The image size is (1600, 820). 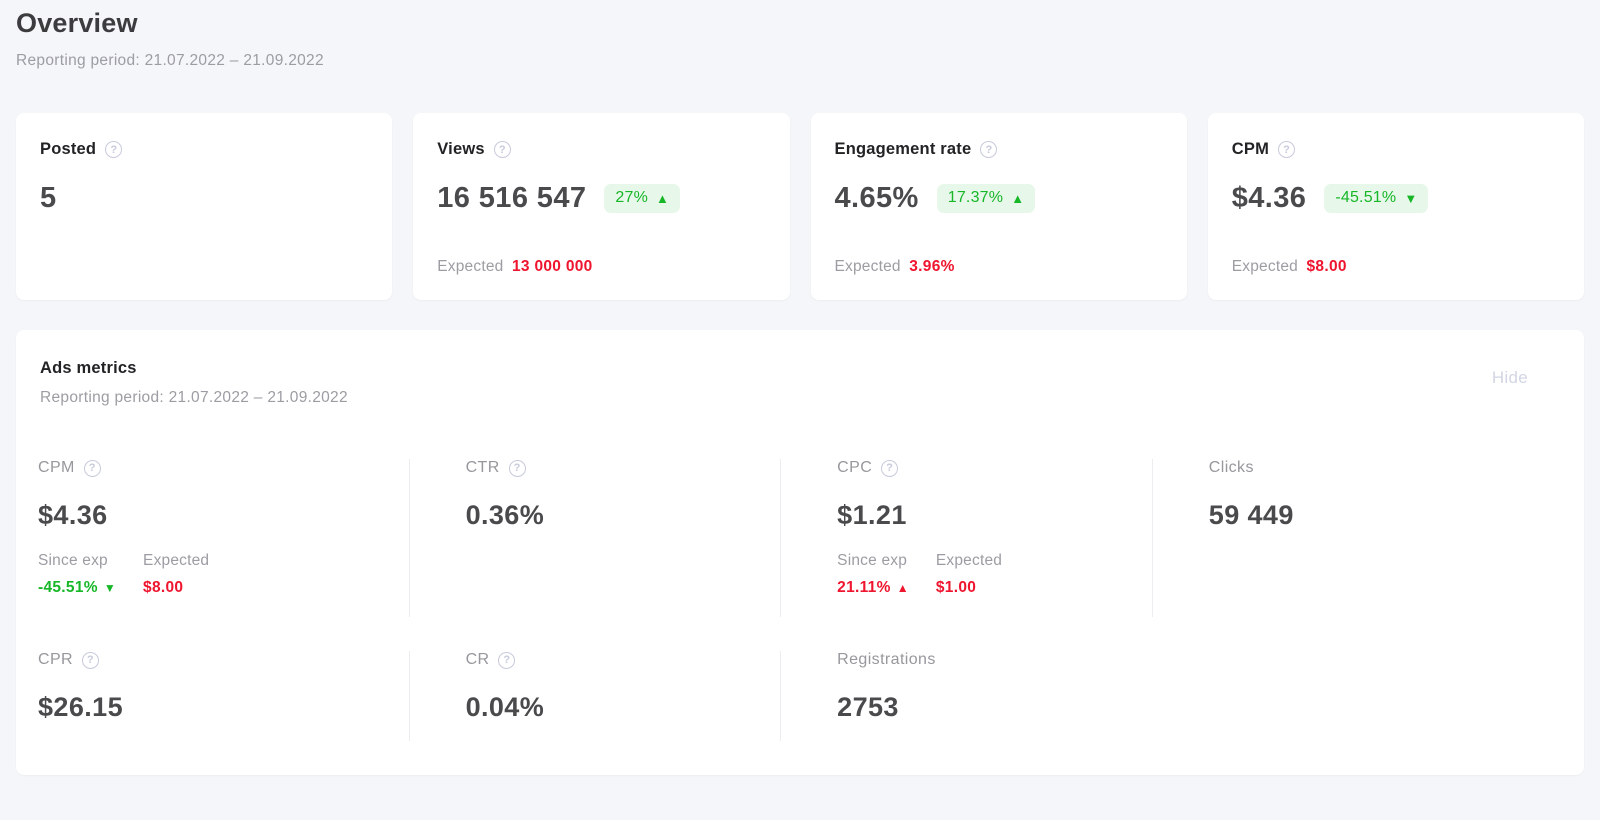 I want to click on ads-cpm-since-exp-value: -45.51%, so click(x=68, y=587).